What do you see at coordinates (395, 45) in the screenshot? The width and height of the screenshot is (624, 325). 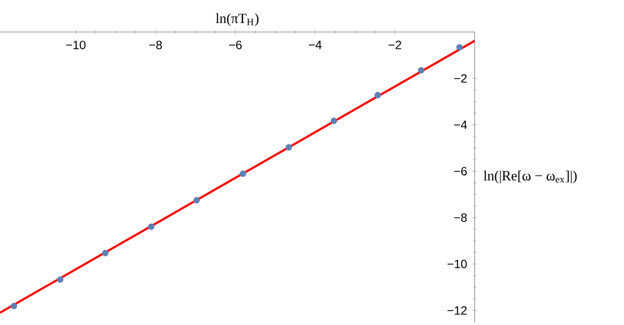 I see `x-tick-label: −2` at bounding box center [395, 45].